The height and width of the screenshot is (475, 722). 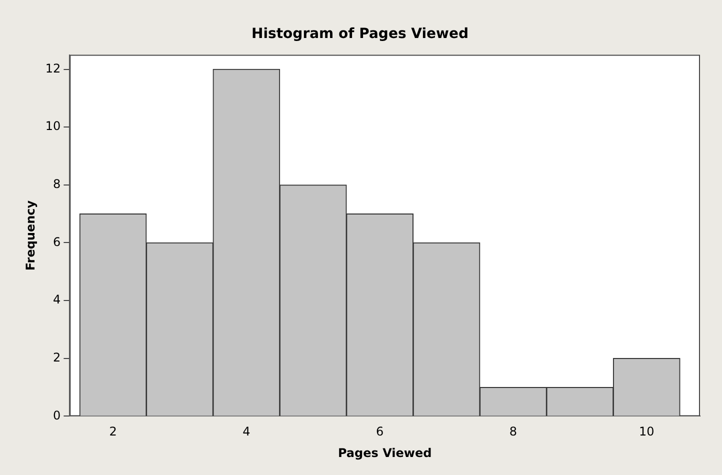 I want to click on x-tick-label: 8, so click(x=513, y=431).